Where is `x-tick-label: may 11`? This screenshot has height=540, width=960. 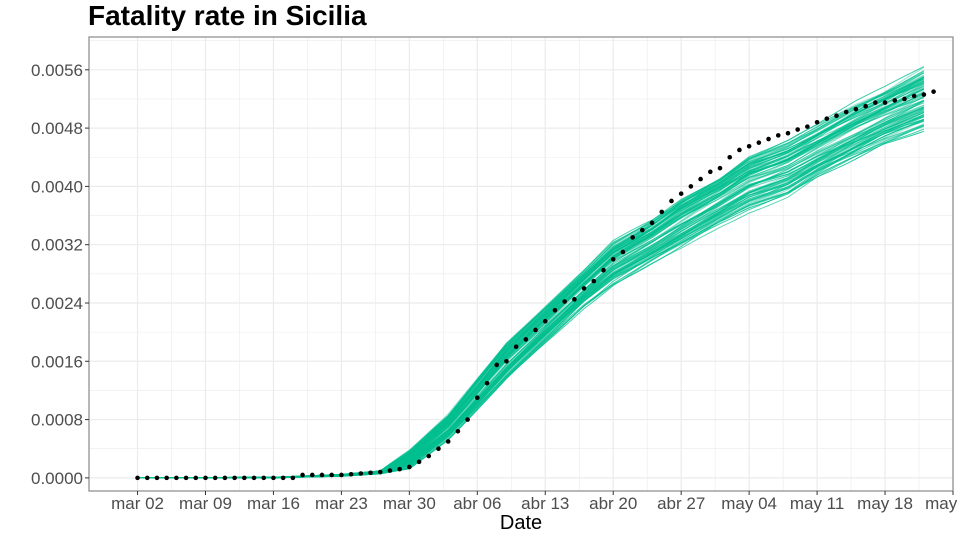 x-tick-label: may 11 is located at coordinates (817, 503).